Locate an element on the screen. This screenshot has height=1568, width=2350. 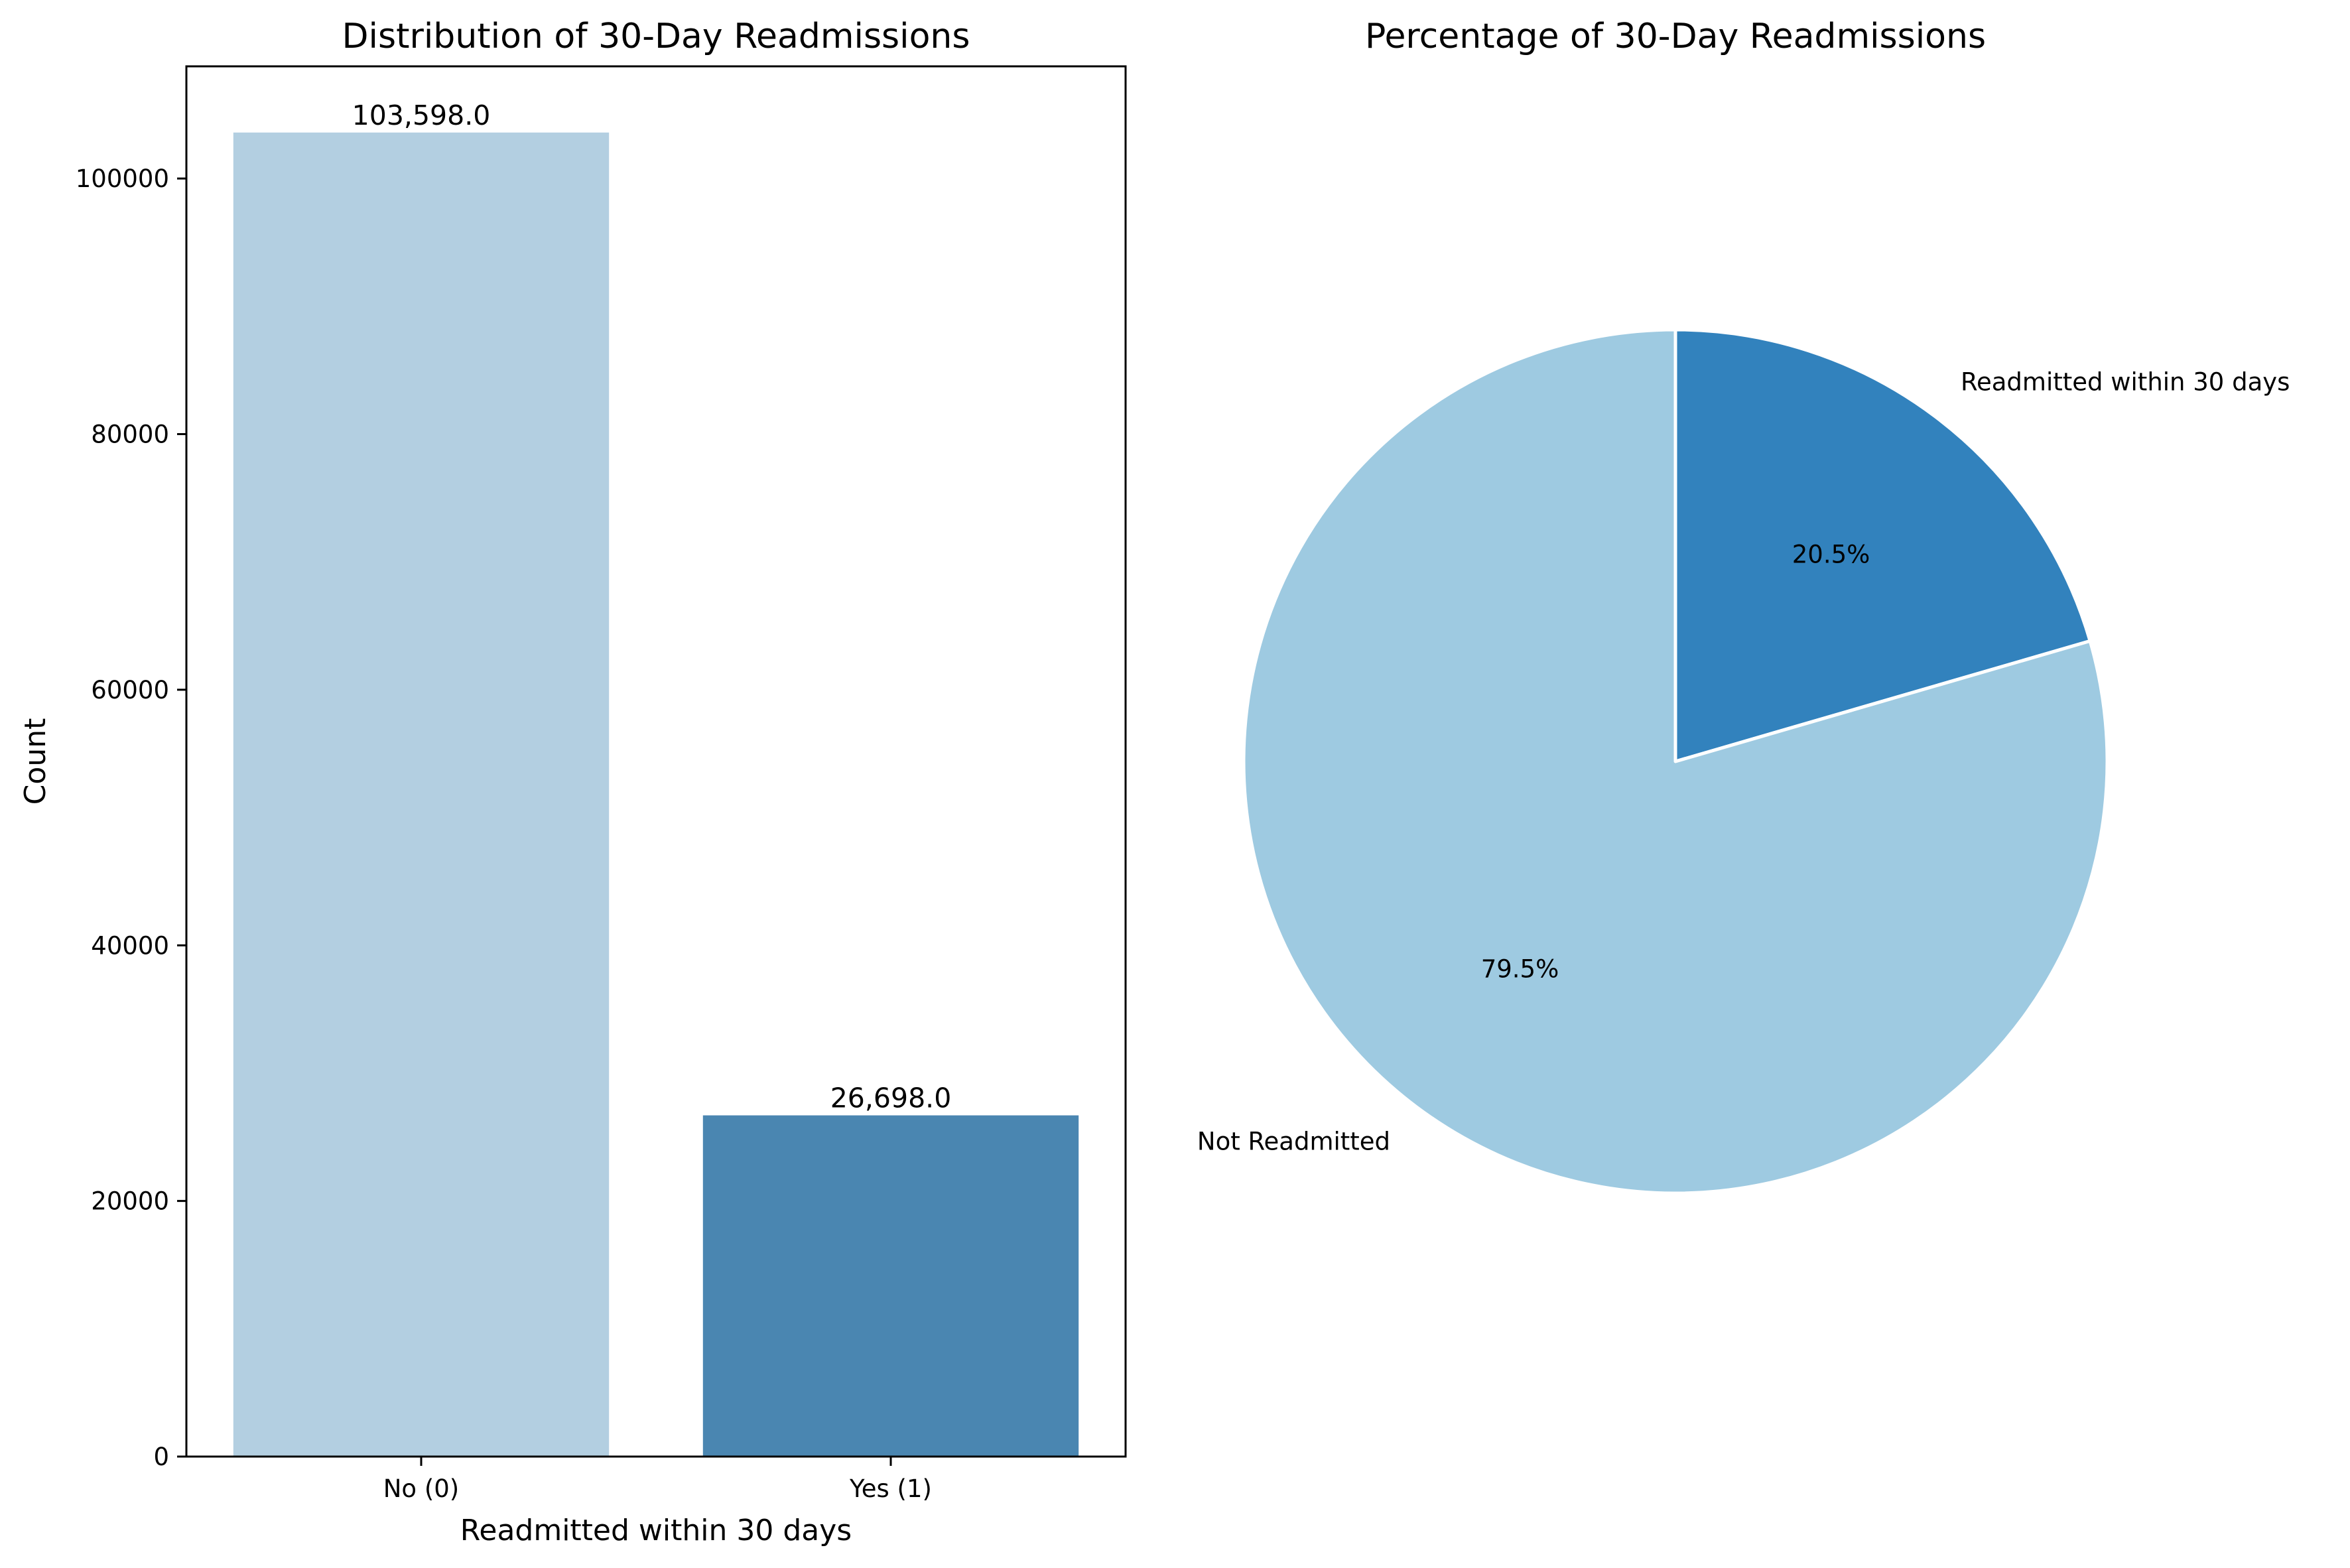
bar-data-label: 103,598.0 is located at coordinates (421, 115).